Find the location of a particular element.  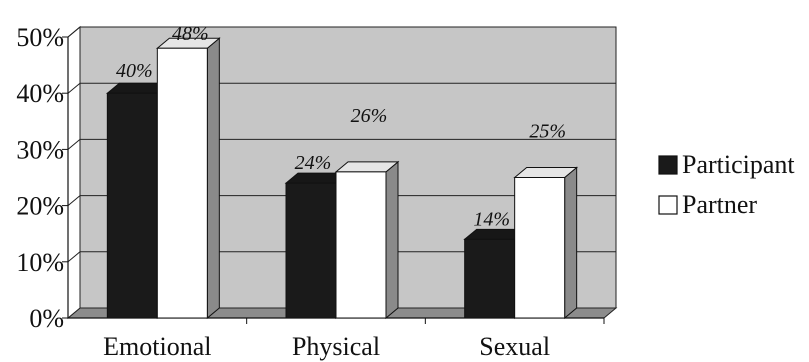

legend: Participant Partner is located at coordinates (726, 184).